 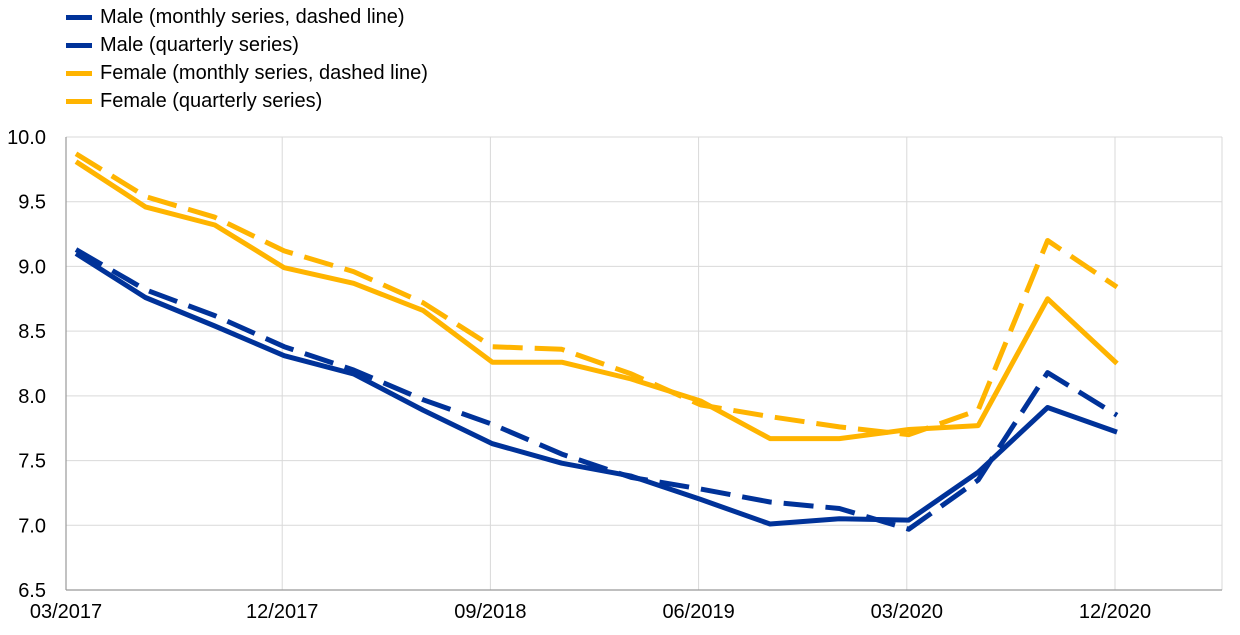 What do you see at coordinates (32, 267) in the screenshot?
I see `y-tick-label: 9.0` at bounding box center [32, 267].